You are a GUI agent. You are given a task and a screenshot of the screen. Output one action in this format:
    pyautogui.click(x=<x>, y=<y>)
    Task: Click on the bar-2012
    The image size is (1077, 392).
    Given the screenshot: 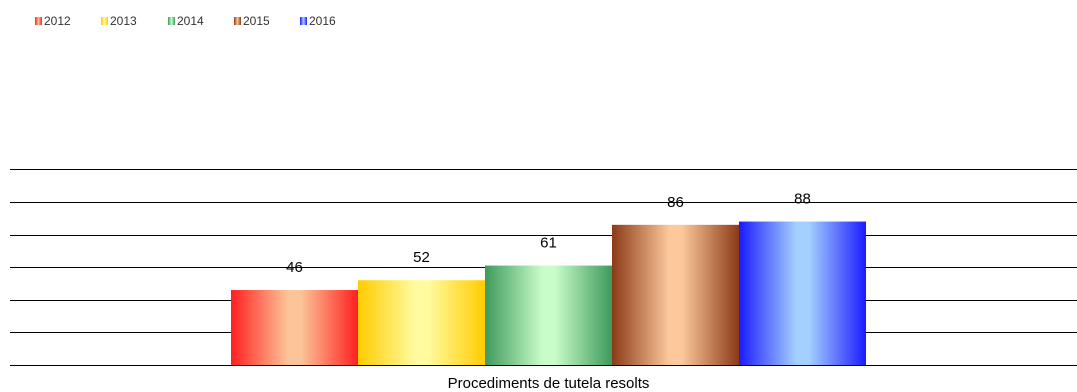 What is the action you would take?
    pyautogui.click(x=294, y=327)
    